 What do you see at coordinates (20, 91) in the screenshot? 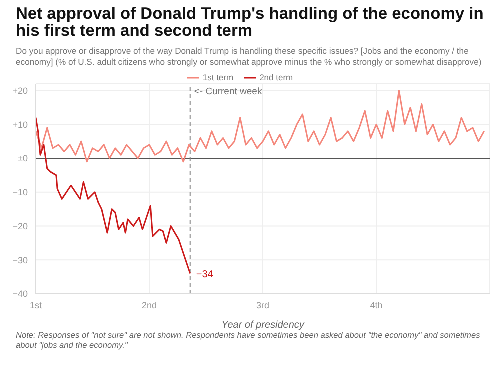
I see `y-tick-label: +20` at bounding box center [20, 91].